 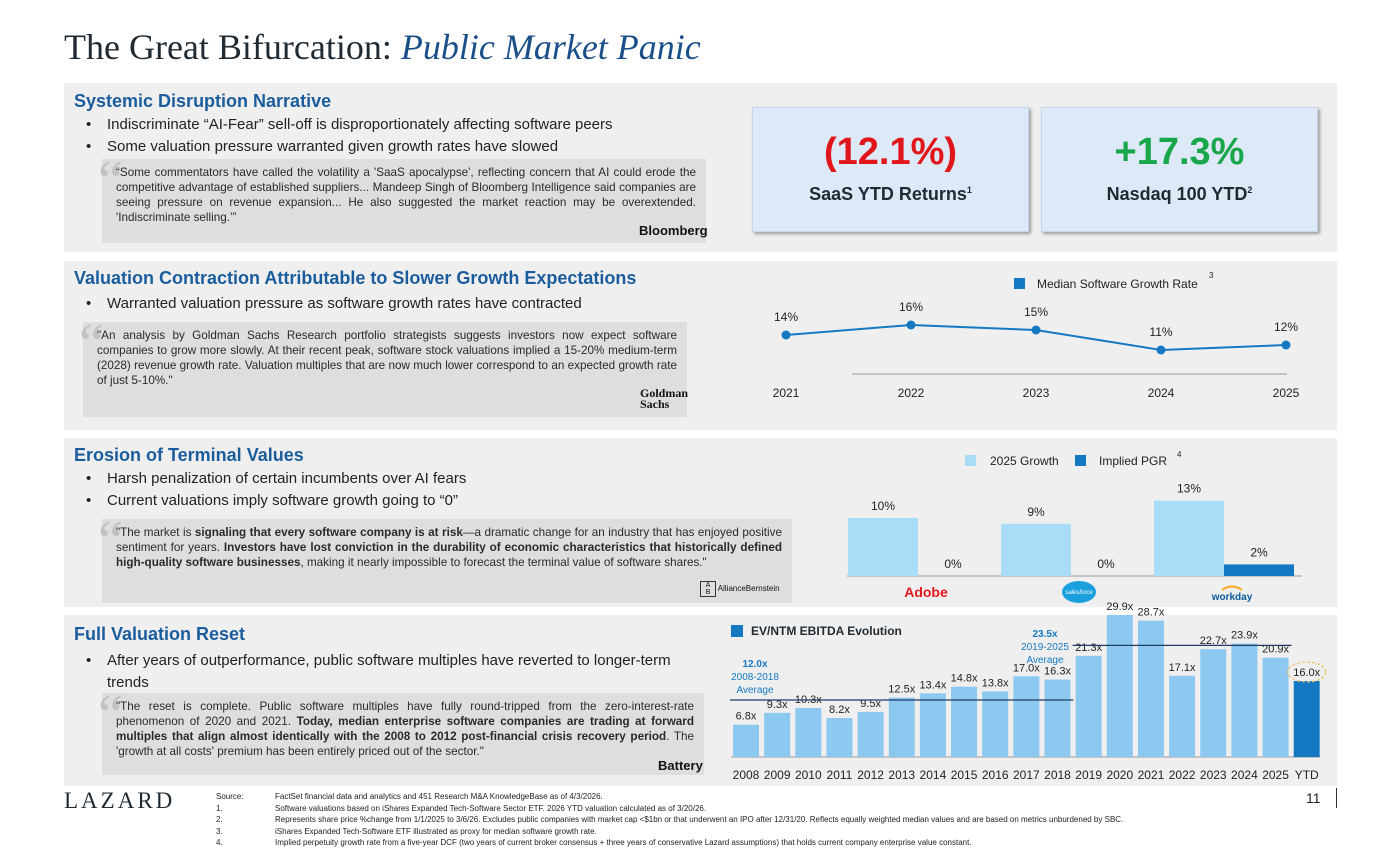 I want to click on battery-logo: Battery, so click(x=680, y=765).